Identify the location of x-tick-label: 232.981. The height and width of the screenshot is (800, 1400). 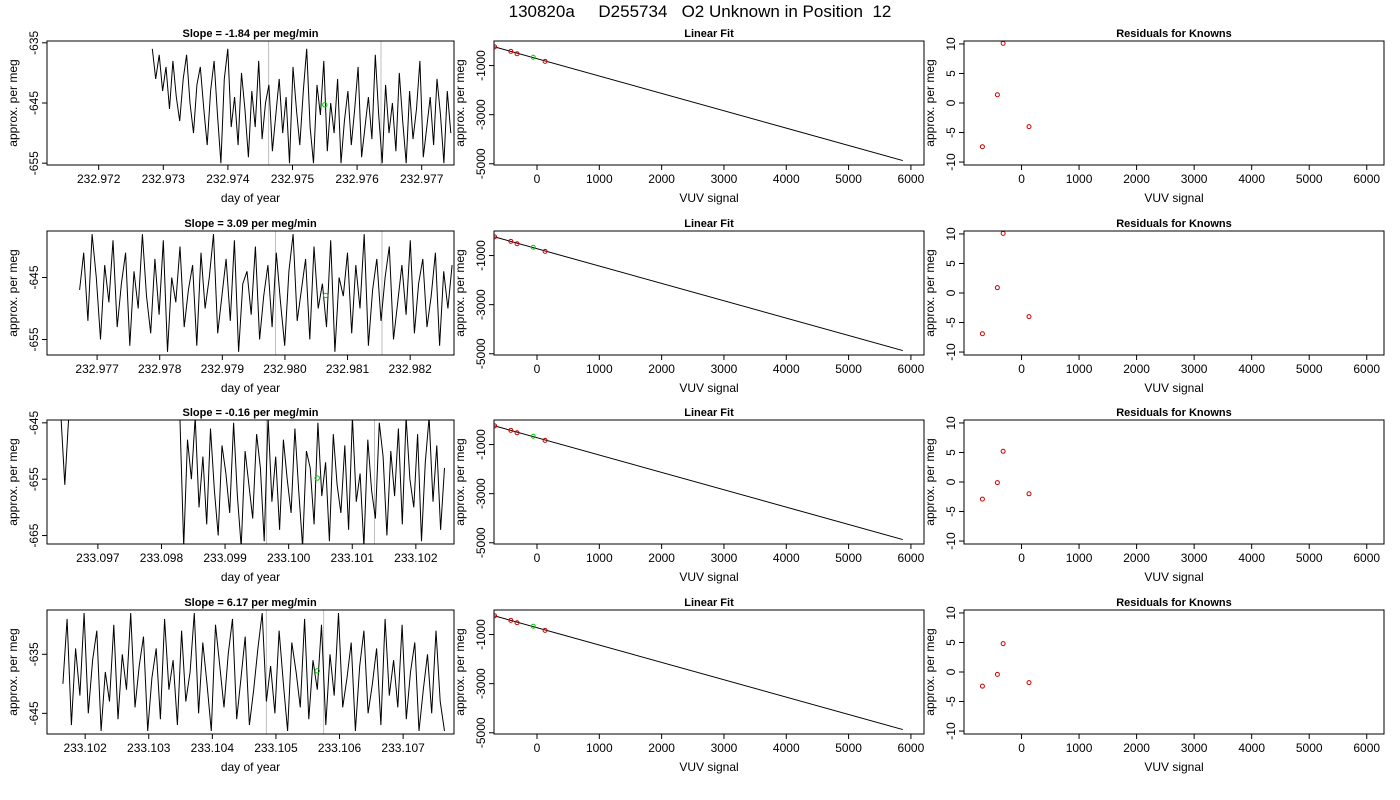
(348, 369).